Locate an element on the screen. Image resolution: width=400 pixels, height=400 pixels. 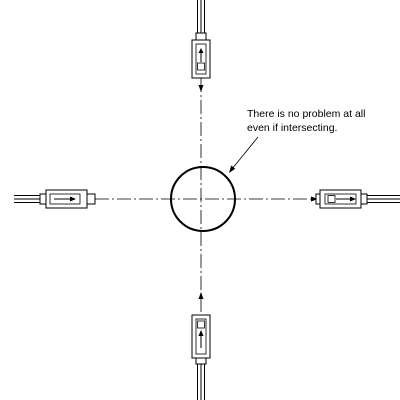
sensor-bottom-window is located at coordinates (201, 336).